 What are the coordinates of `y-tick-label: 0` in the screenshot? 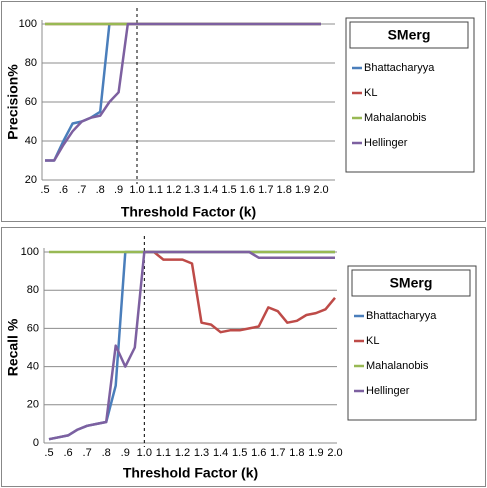 It's located at (36, 443).